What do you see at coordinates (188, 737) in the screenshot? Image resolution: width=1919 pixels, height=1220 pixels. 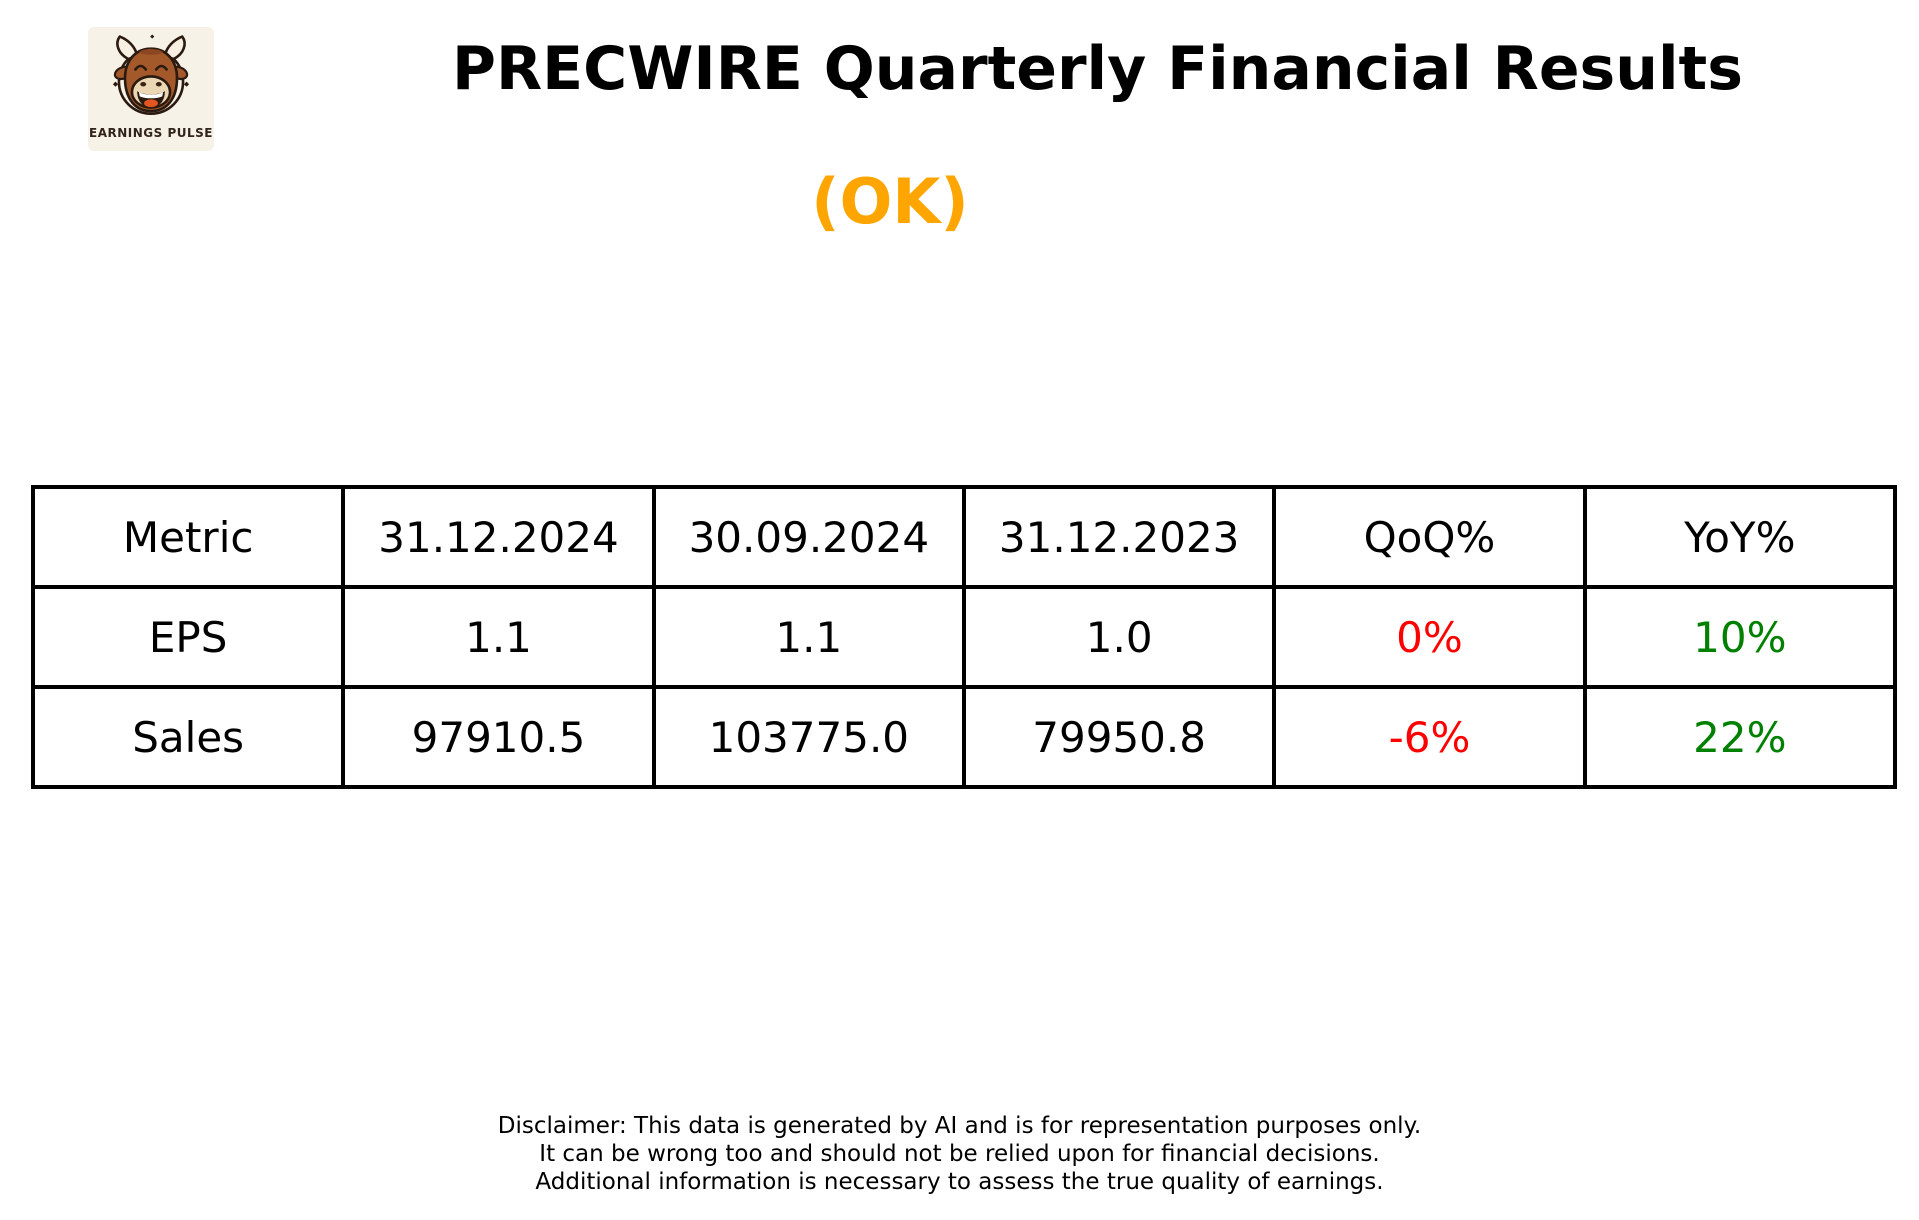 I see `sales-metric-label: Sales` at bounding box center [188, 737].